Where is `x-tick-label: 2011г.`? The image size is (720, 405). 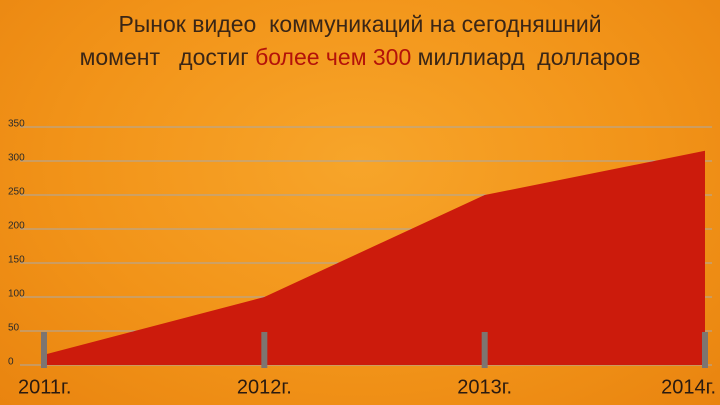
x-tick-label: 2011г. is located at coordinates (44, 387).